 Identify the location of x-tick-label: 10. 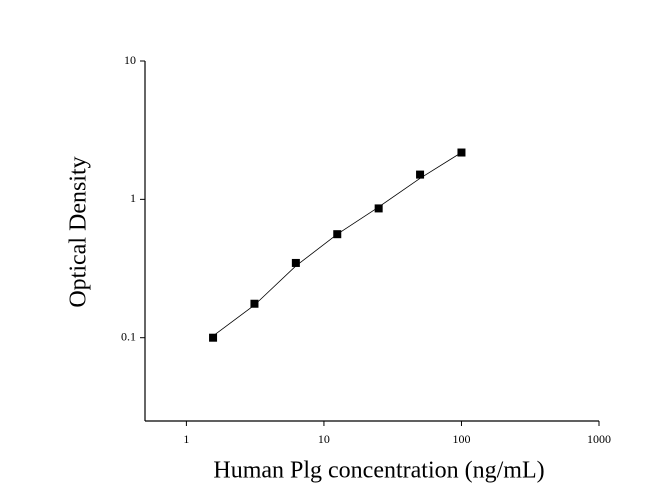
(324, 439).